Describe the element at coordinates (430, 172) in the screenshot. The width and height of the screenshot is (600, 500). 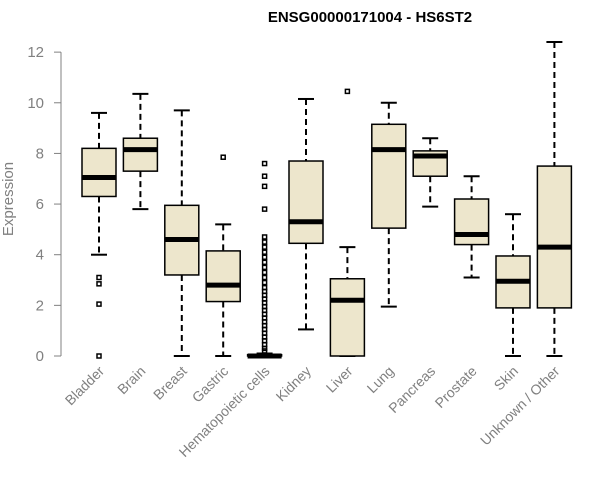
I see `box-group-pancreas` at that location.